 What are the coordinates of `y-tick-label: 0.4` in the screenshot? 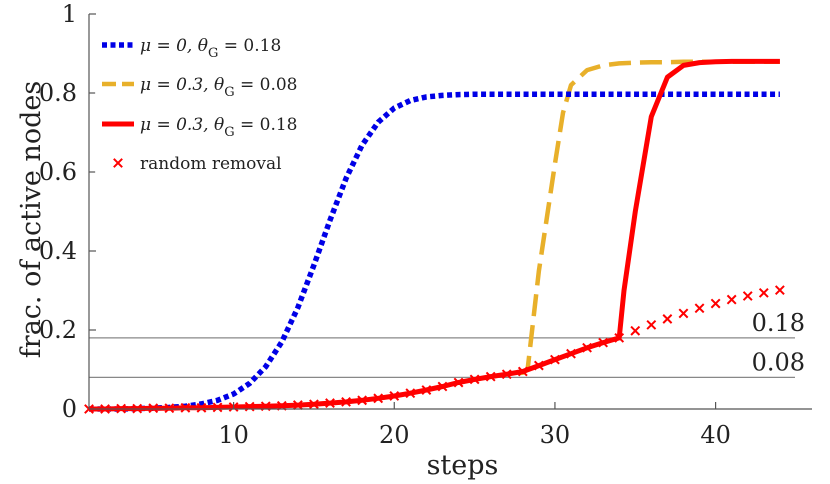 It's located at (58, 251).